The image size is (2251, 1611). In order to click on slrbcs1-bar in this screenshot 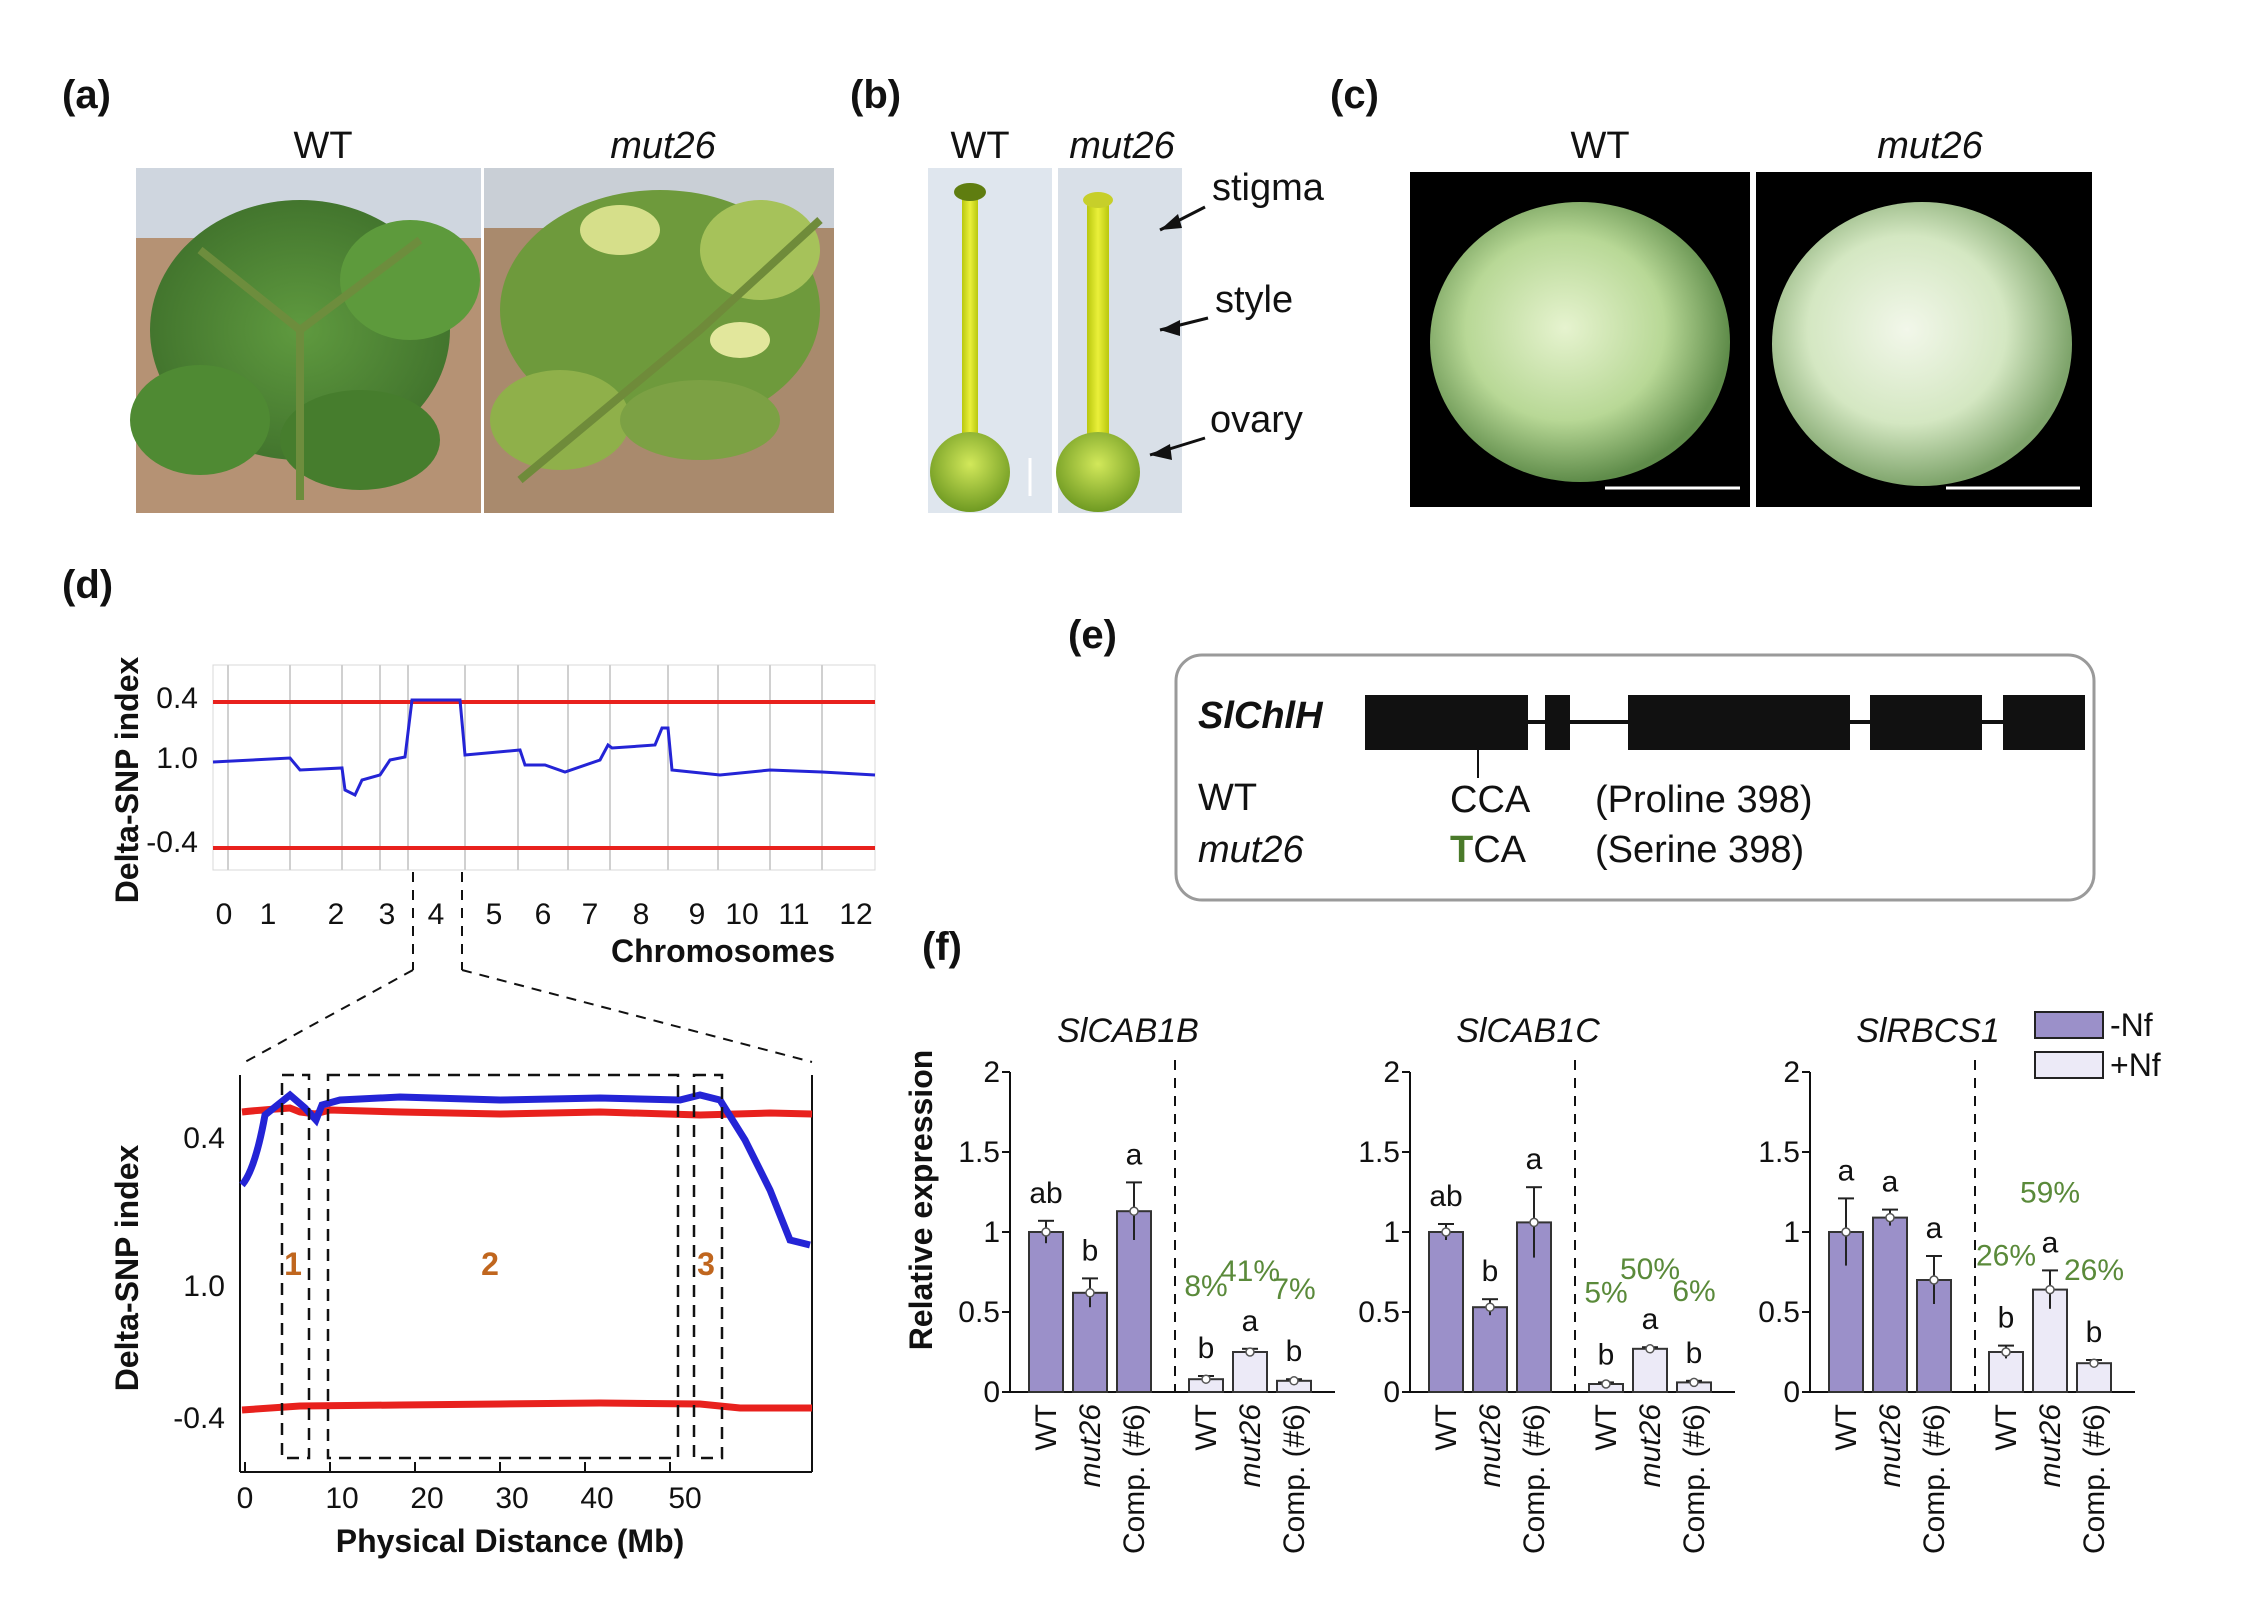, I will do `click(1890, 1304)`.